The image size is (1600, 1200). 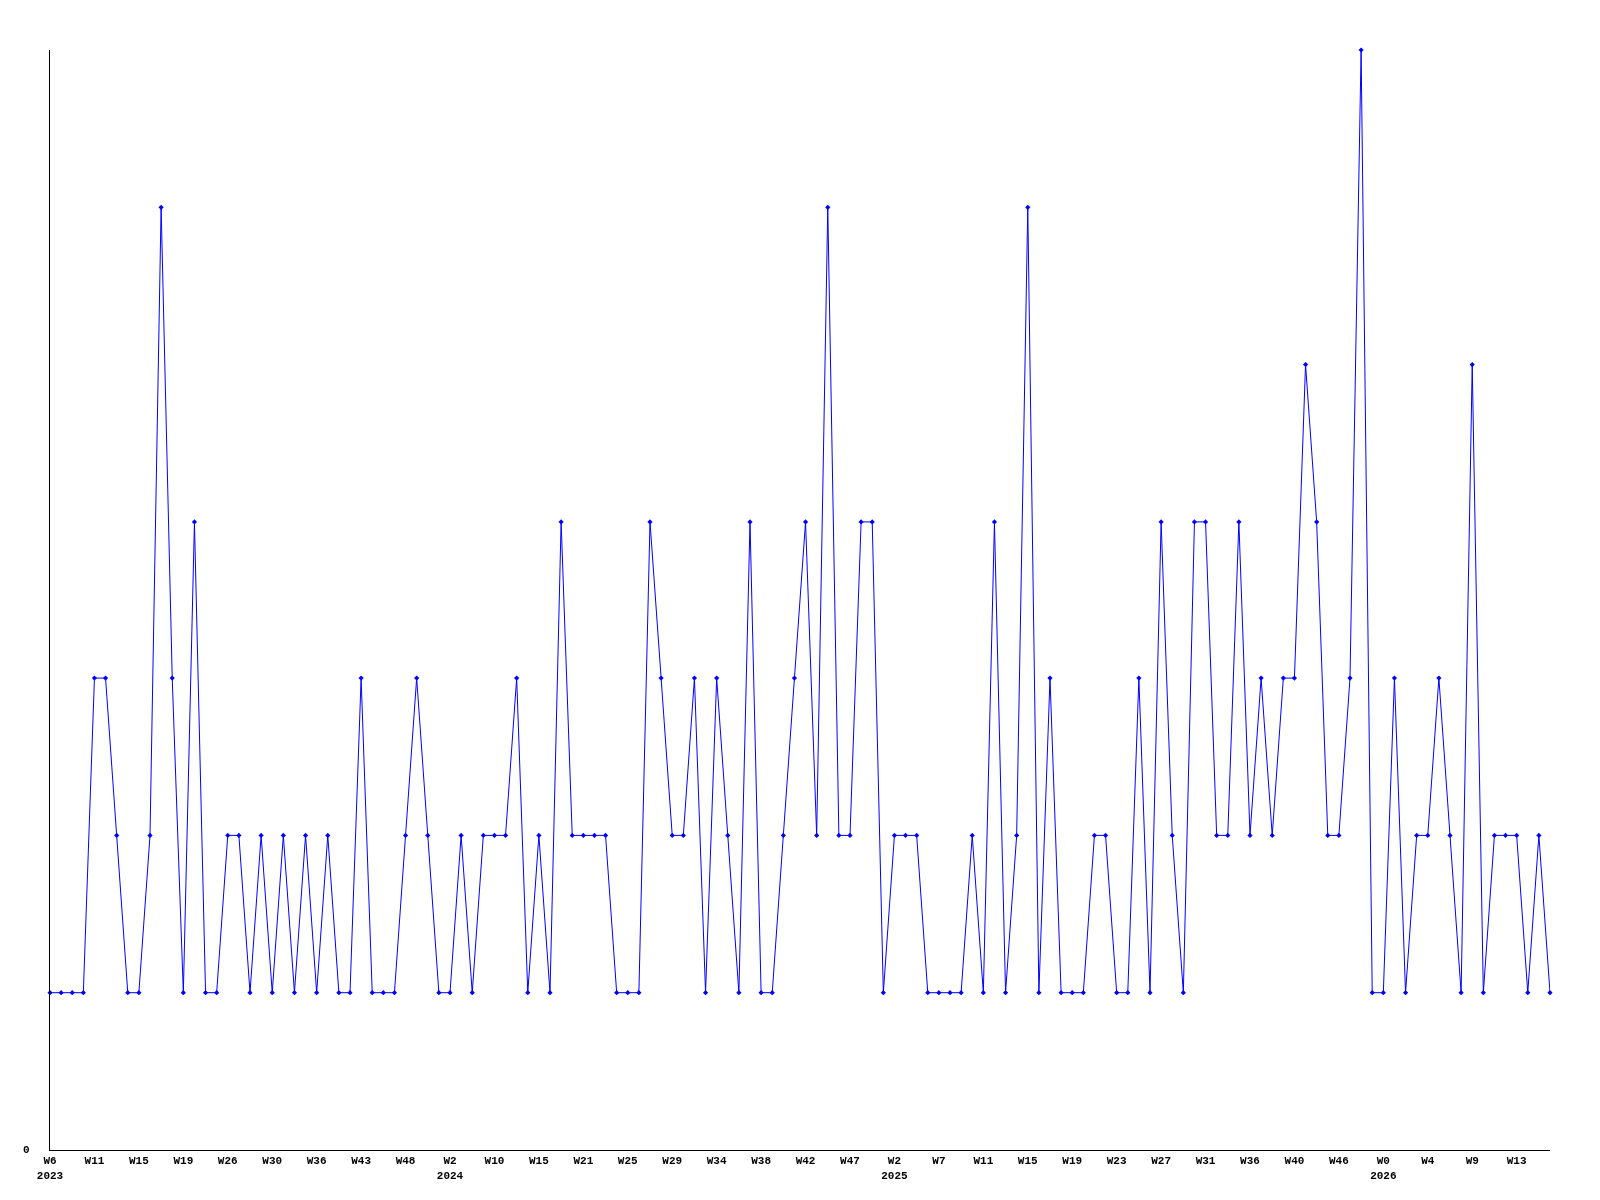 What do you see at coordinates (1338, 1161) in the screenshot?
I see `x-tick-label: W46` at bounding box center [1338, 1161].